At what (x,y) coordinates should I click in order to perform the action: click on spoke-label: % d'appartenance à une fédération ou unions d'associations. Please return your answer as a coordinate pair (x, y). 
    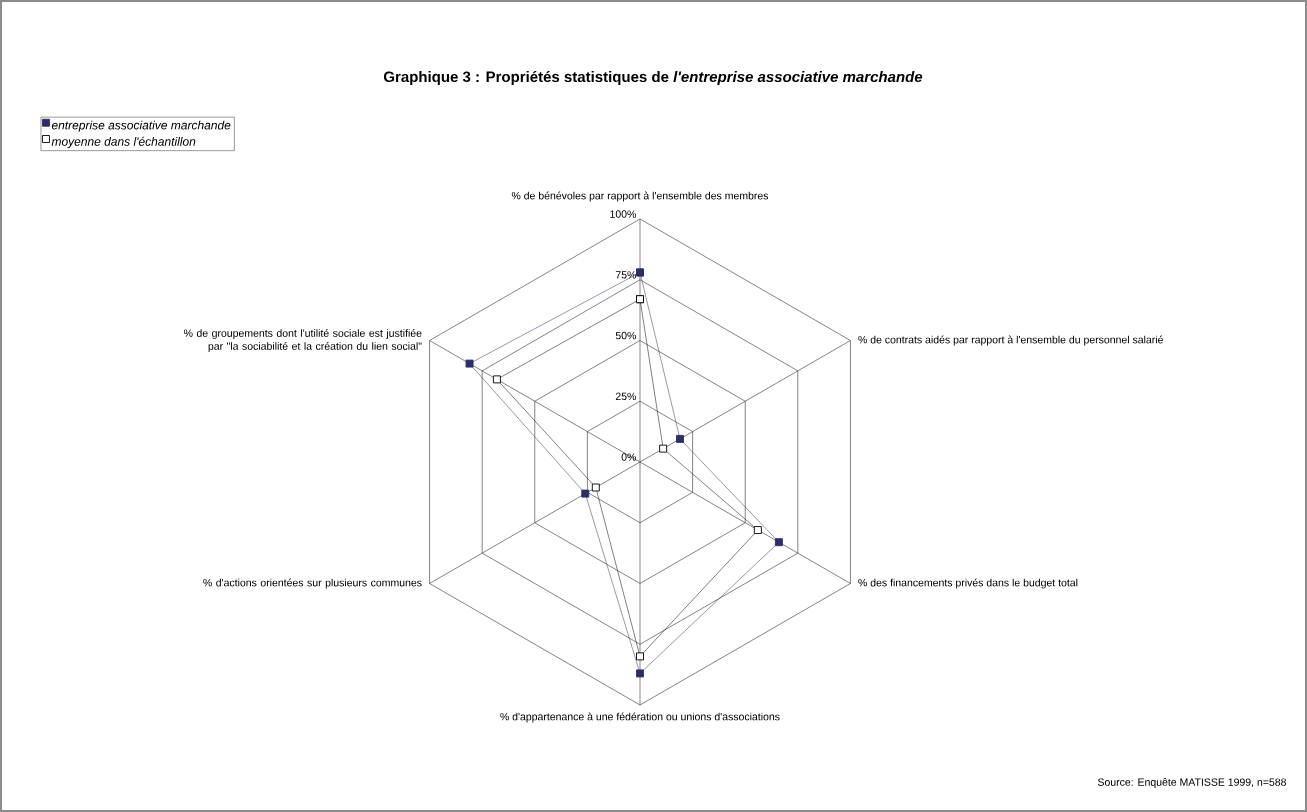
    Looking at the image, I should click on (640, 717).